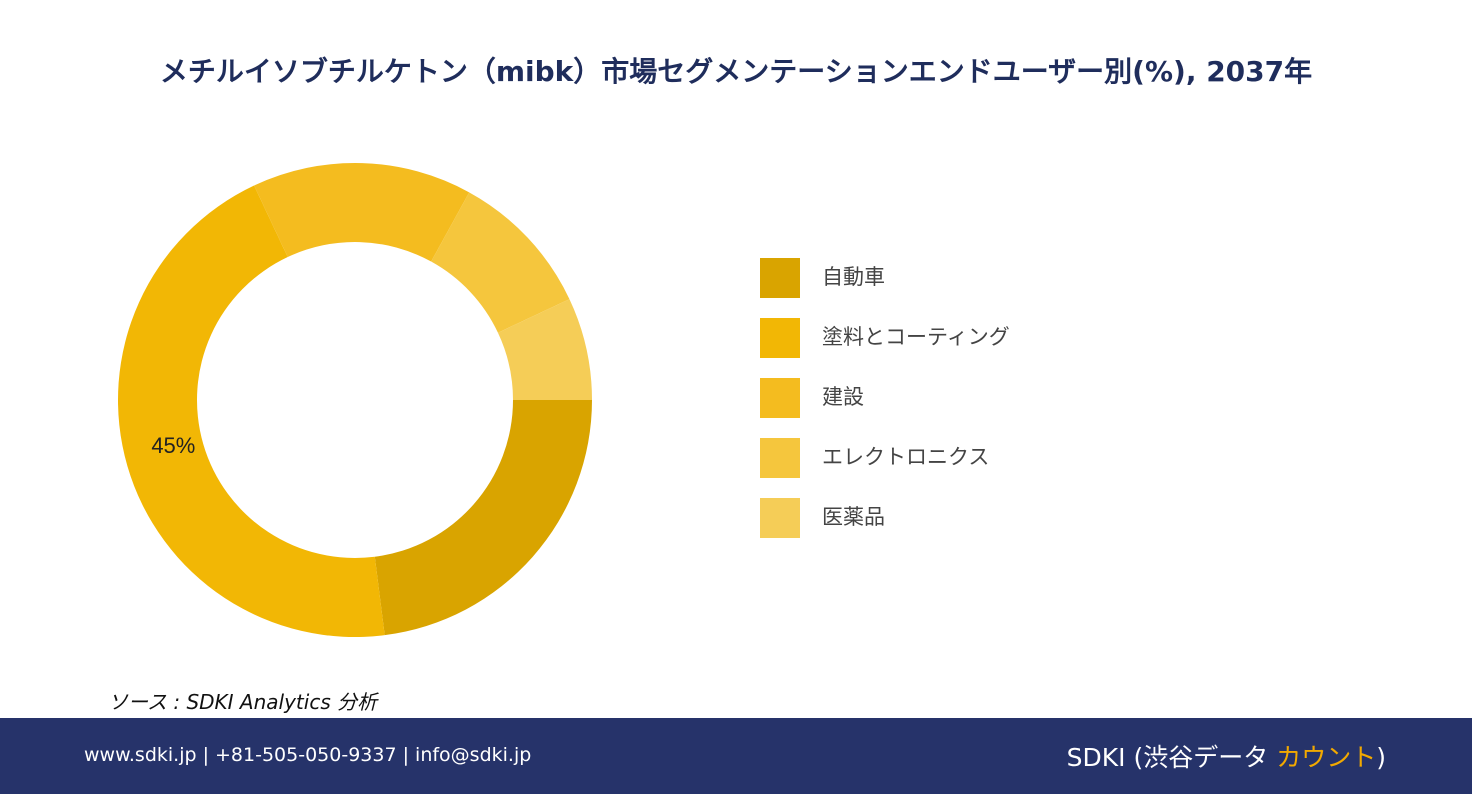 This screenshot has width=1472, height=794. I want to click on brand-name: SDKI (渋谷データ, so click(1171, 757).